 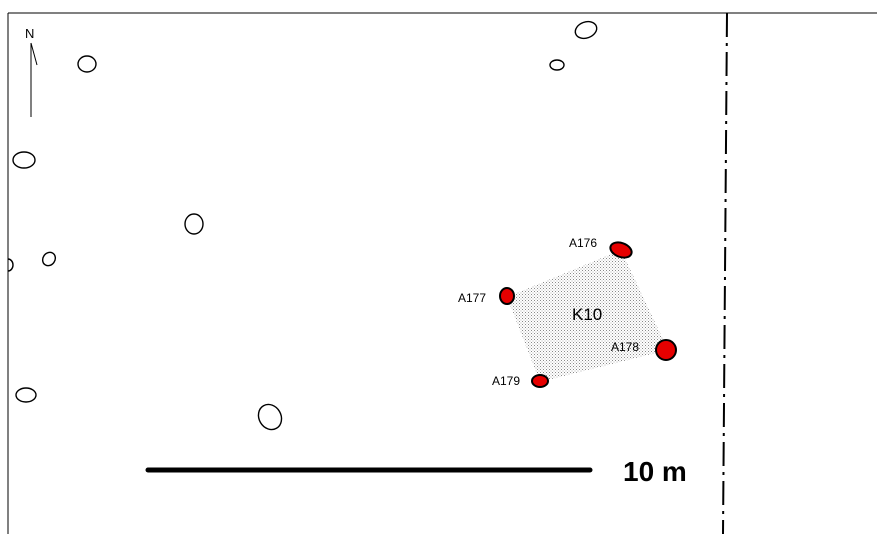 I want to click on north-label: N, so click(x=29, y=33).